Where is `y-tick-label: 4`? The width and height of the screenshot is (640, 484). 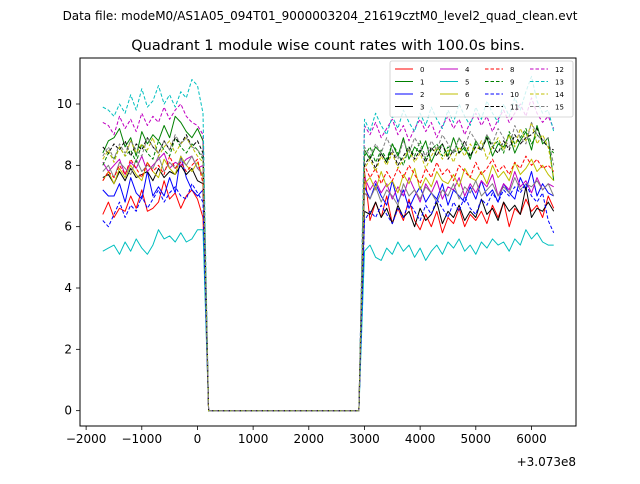 y-tick-label: 4 is located at coordinates (68, 288).